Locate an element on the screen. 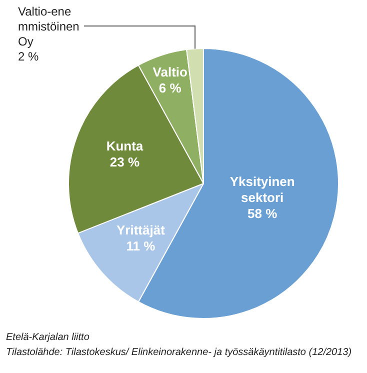 The width and height of the screenshot is (367, 373). text: Etelä-Karjalan liitto is located at coordinates (48, 338).